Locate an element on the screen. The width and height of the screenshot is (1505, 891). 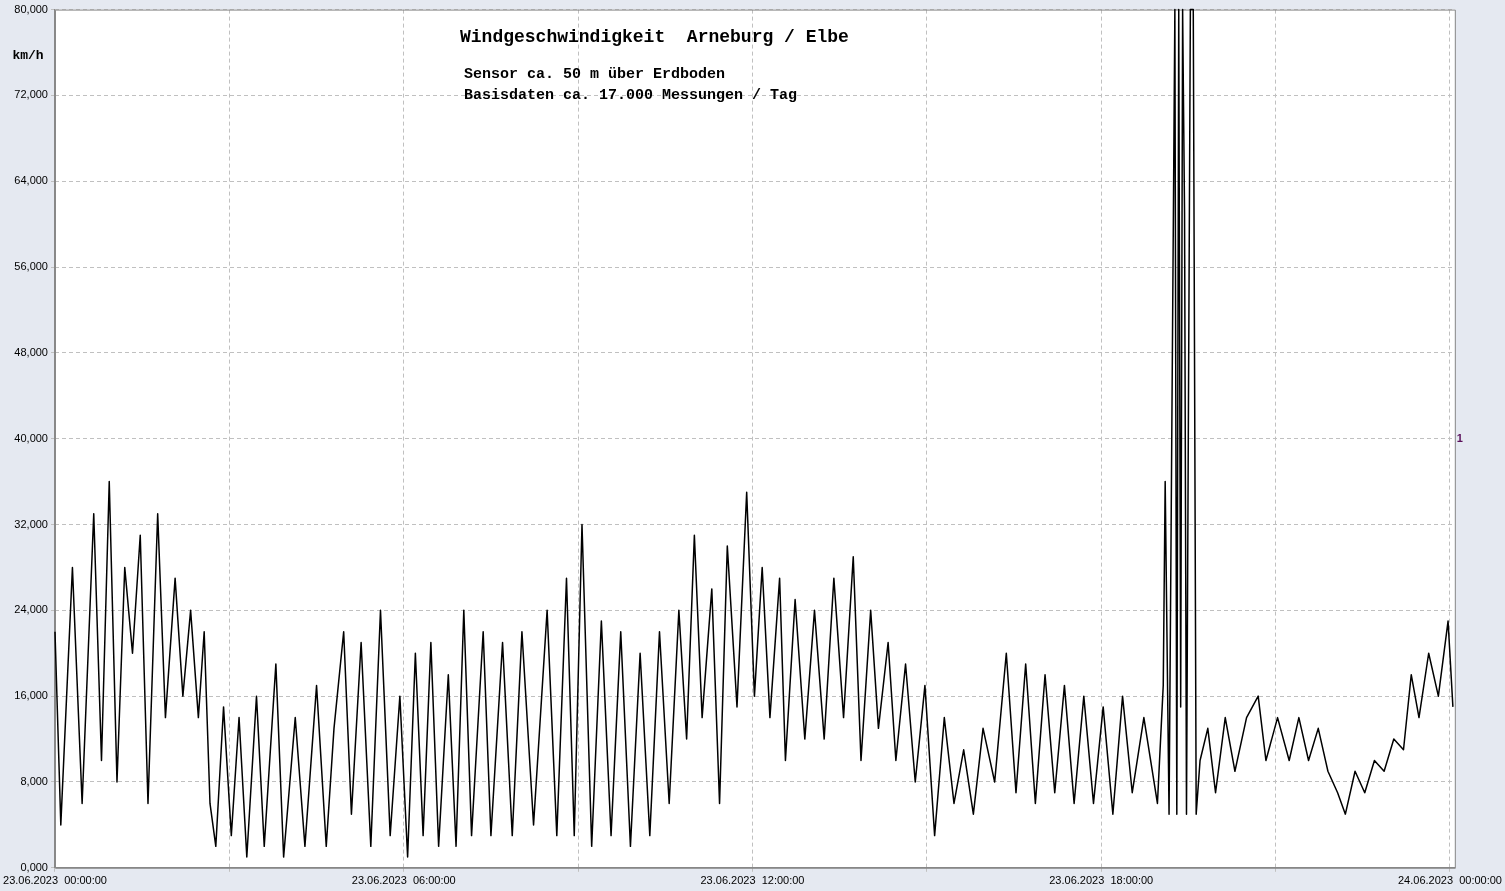
text: Sensor ca. 50 m über Erdboden is located at coordinates (594, 74).